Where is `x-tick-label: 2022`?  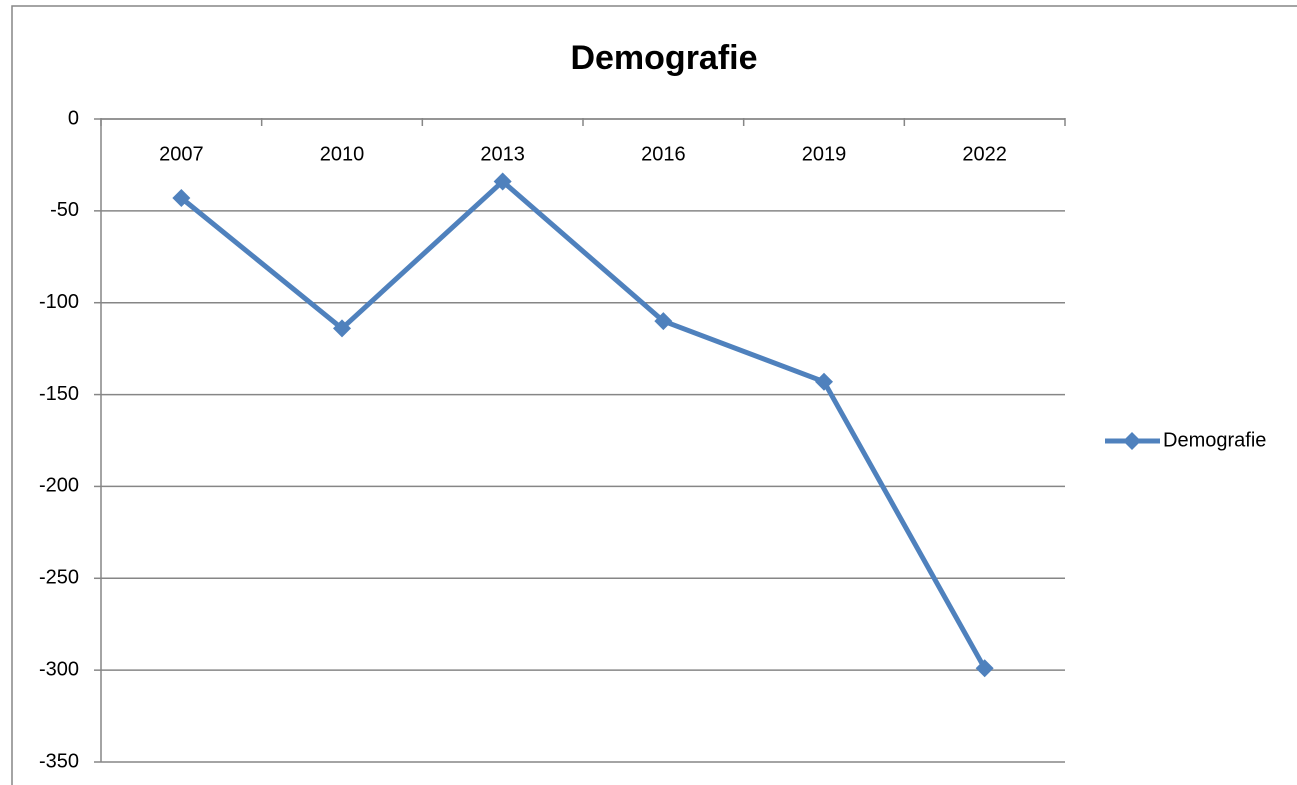 x-tick-label: 2022 is located at coordinates (984, 154).